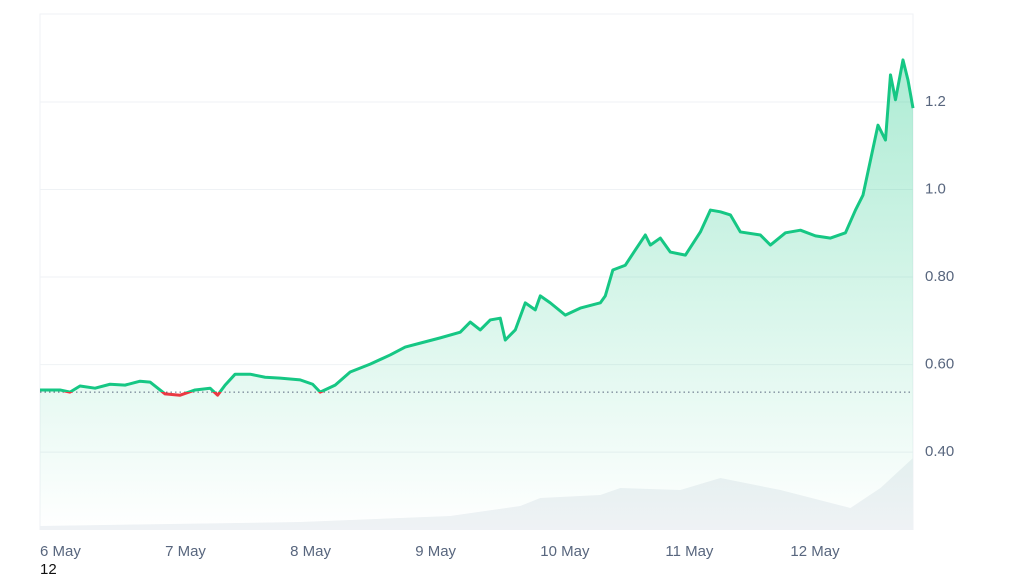 Image resolution: width=1024 pixels, height=576 pixels. What do you see at coordinates (60, 551) in the screenshot?
I see `x-tick-label: 6 May` at bounding box center [60, 551].